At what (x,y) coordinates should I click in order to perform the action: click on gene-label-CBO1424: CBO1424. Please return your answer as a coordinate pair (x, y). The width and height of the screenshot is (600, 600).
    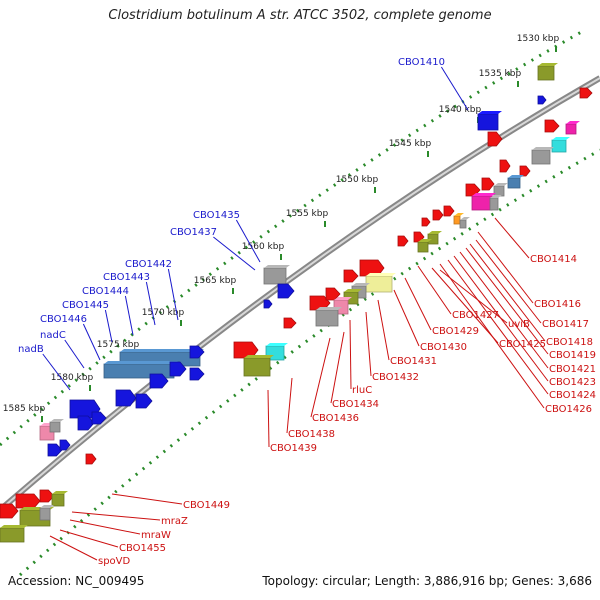
    Looking at the image, I should click on (572, 395).